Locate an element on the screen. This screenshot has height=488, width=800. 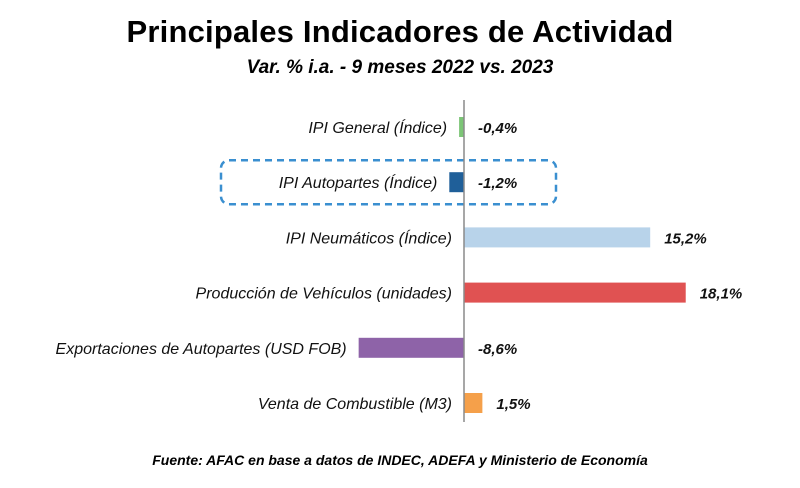
value-label: 1,5% is located at coordinates (513, 404).